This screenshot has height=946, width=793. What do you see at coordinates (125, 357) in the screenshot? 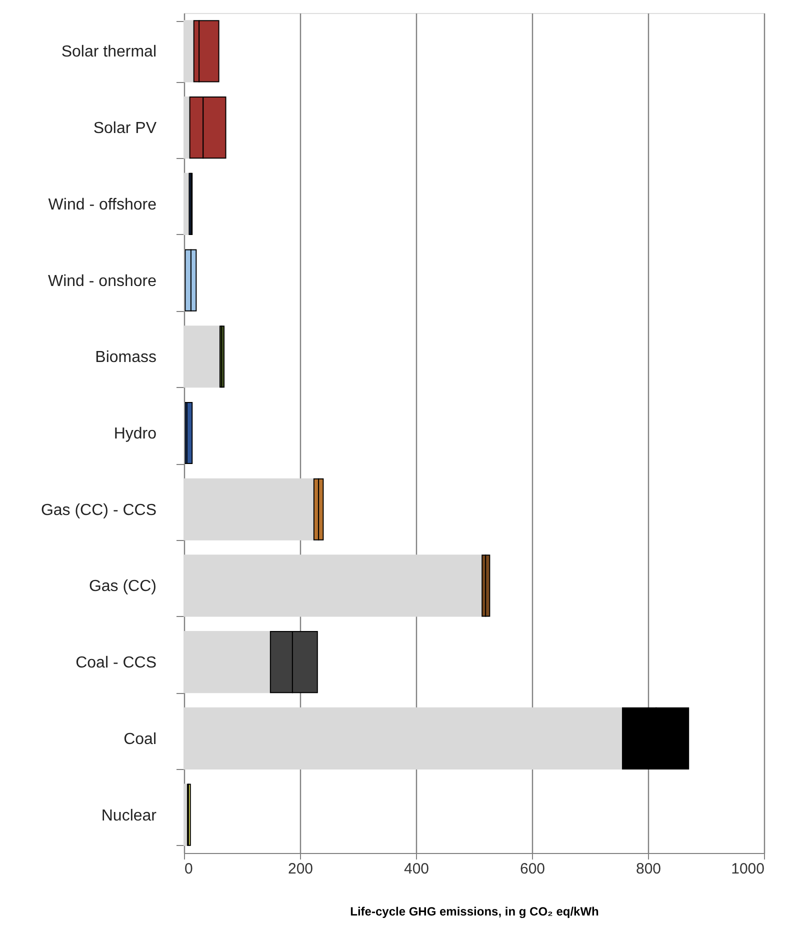
I see `y-tick-label: Biomass` at bounding box center [125, 357].